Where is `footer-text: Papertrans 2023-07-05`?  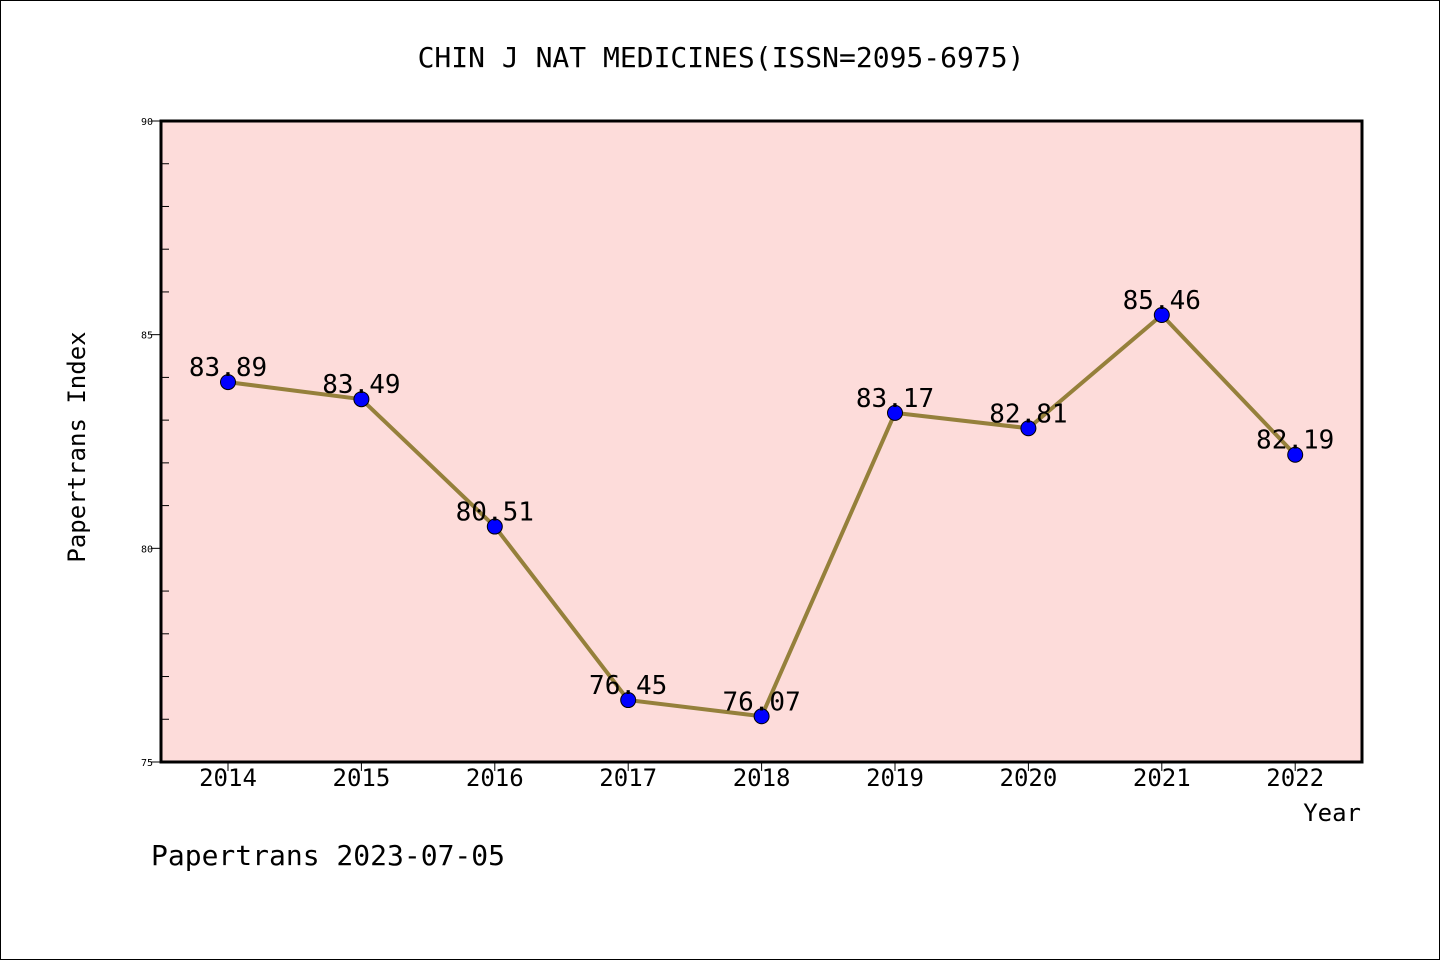
footer-text: Papertrans 2023-07-05 is located at coordinates (328, 855).